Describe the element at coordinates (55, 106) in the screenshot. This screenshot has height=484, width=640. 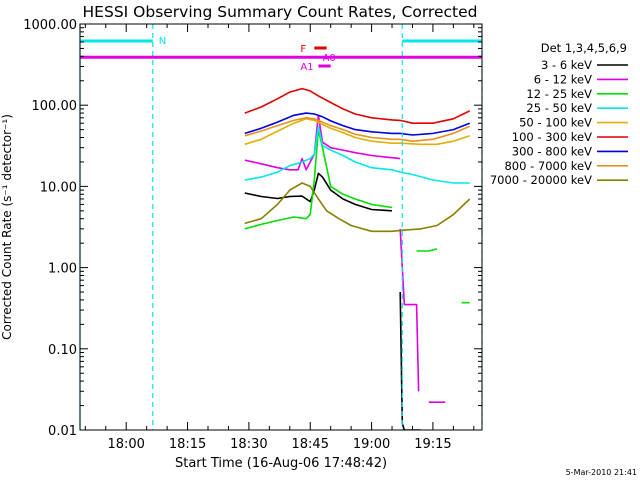
I see `y-tick-label: 100.00` at that location.